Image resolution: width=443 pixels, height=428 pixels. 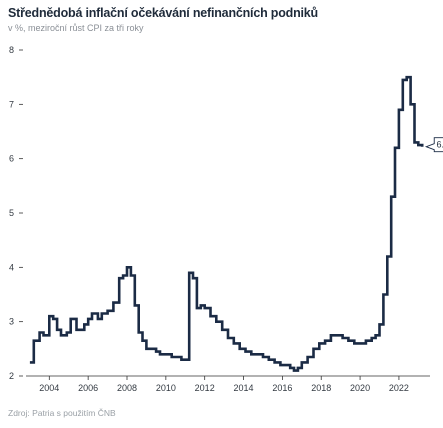 I want to click on x-tick-label: 2006, so click(x=88, y=388).